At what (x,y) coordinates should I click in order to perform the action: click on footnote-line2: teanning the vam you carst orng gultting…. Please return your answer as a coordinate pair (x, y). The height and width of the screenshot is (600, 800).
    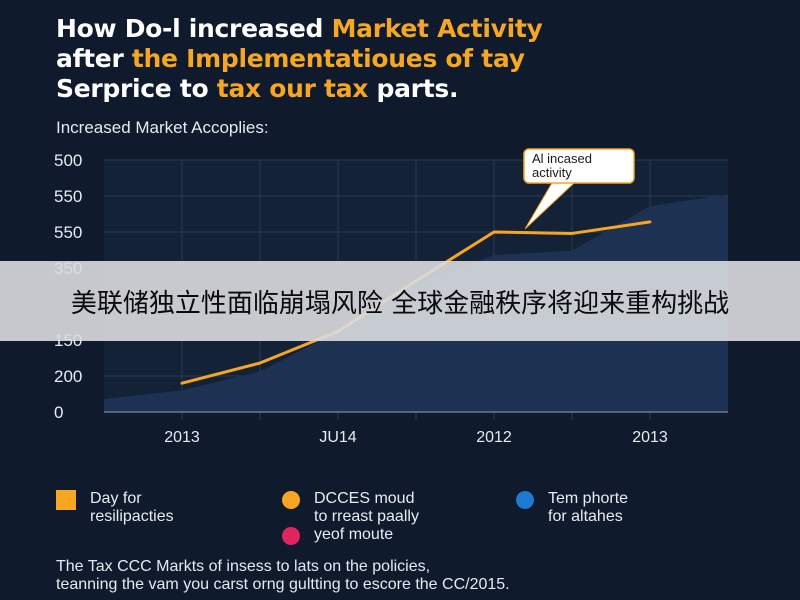
    Looking at the image, I should click on (283, 584).